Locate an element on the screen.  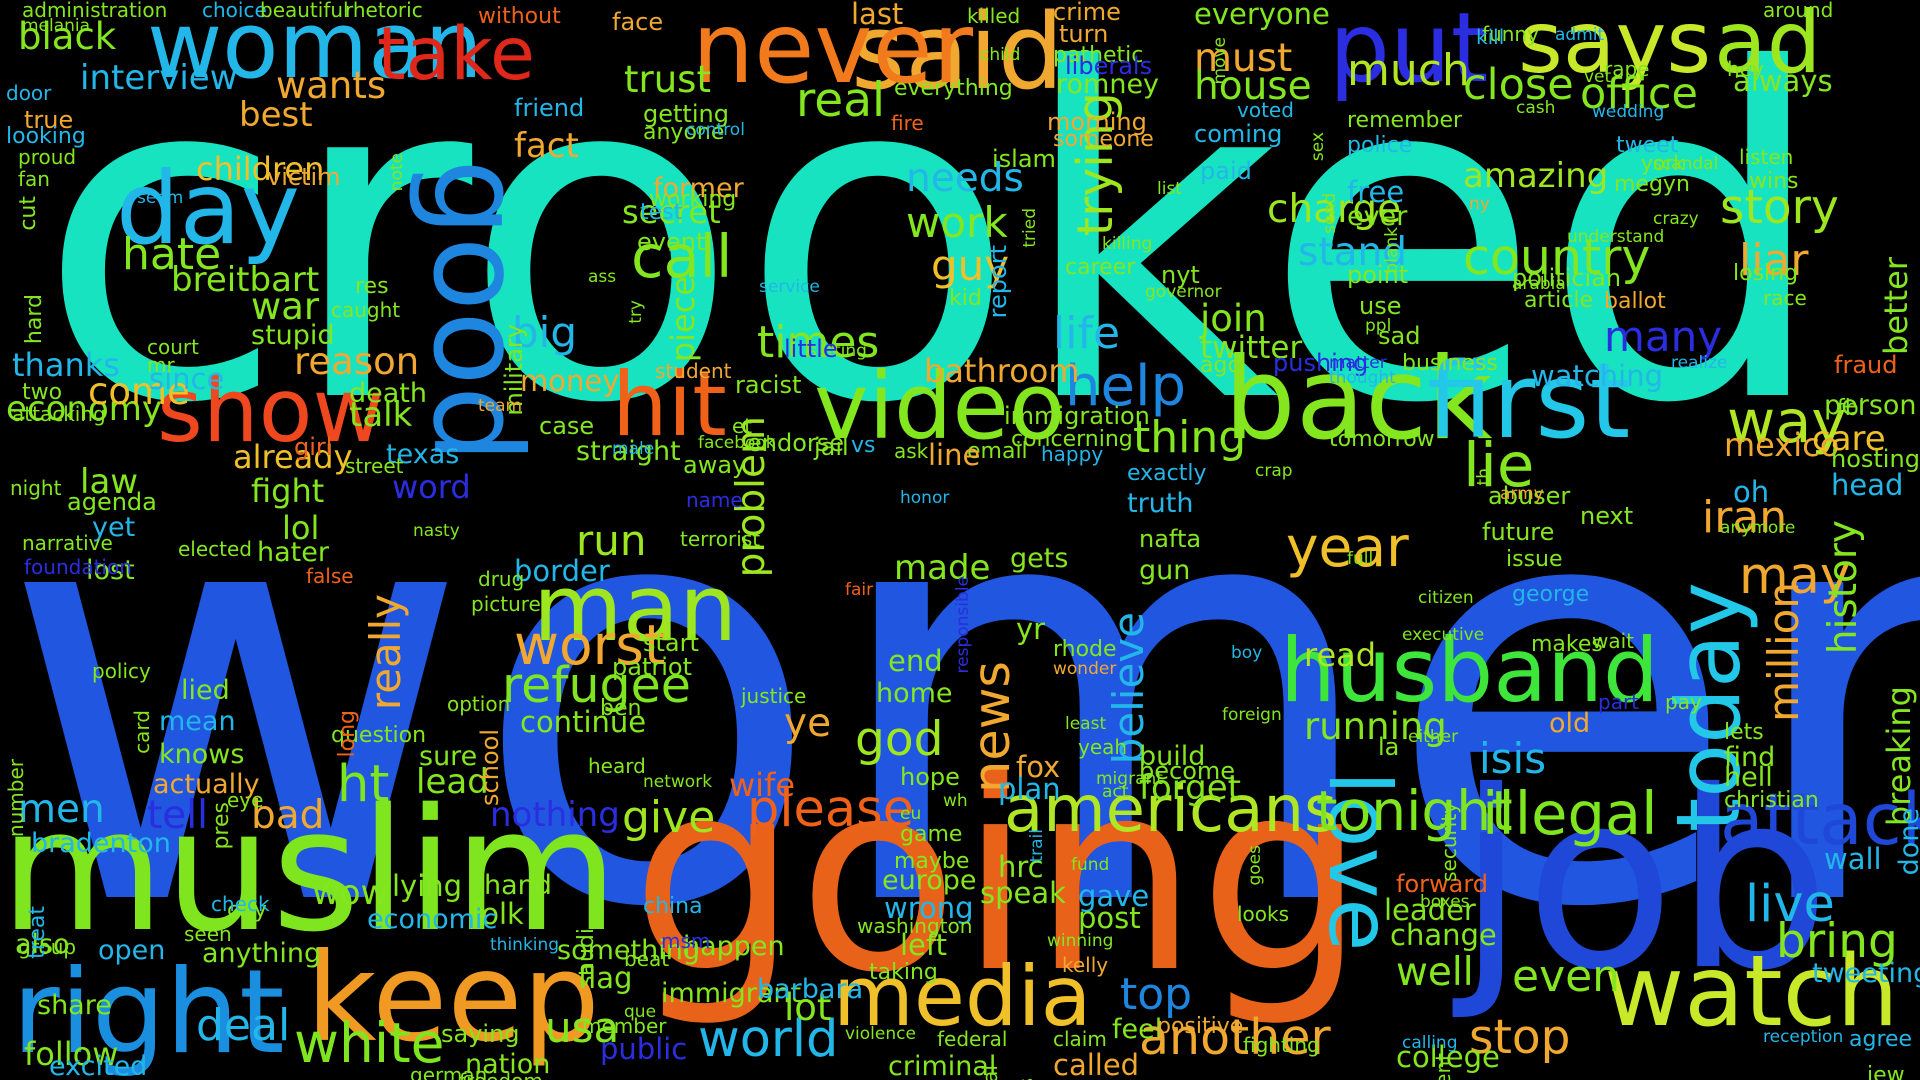
word-pathetic: pathetic is located at coordinates (1098, 55).